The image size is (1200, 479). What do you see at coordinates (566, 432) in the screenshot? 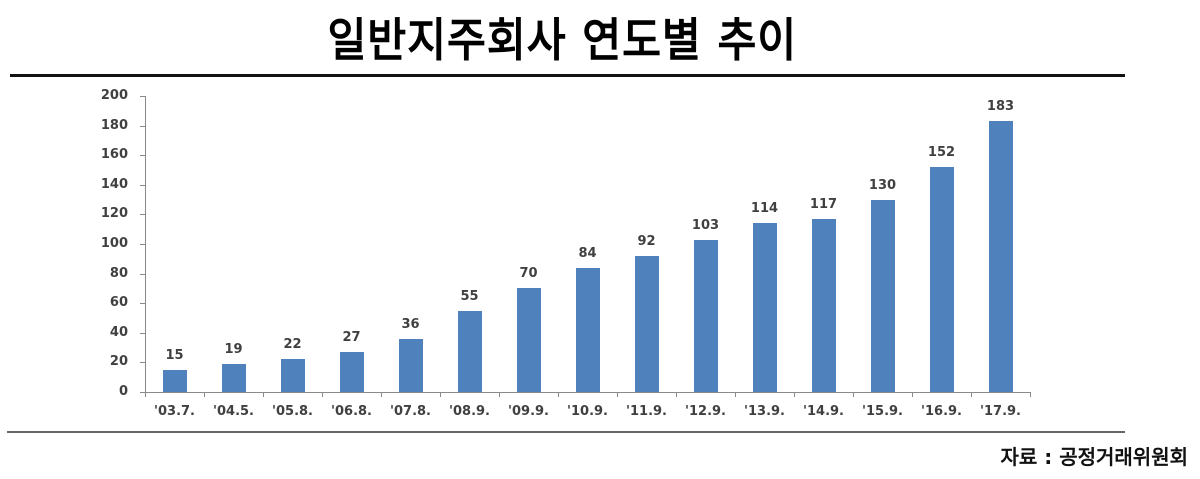
I see `footer-divider` at bounding box center [566, 432].